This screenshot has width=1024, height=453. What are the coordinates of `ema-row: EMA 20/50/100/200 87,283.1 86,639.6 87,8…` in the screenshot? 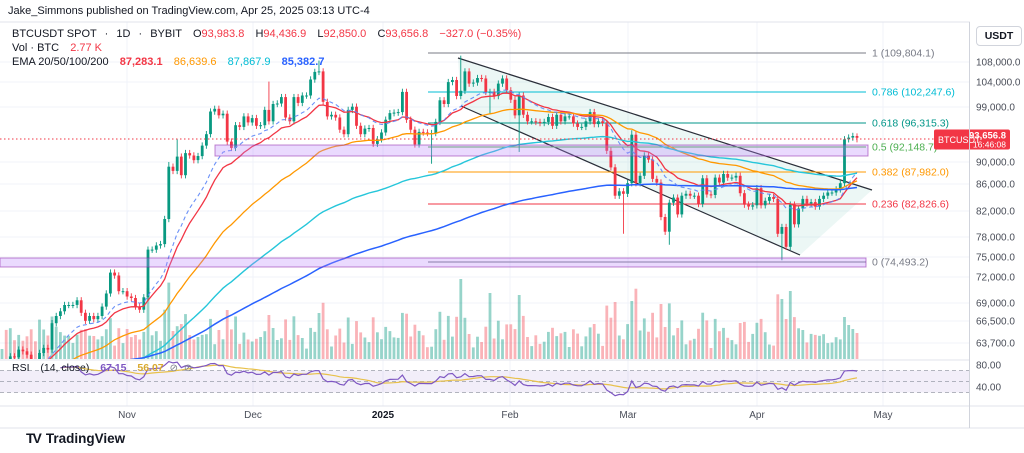 It's located at (266, 62).